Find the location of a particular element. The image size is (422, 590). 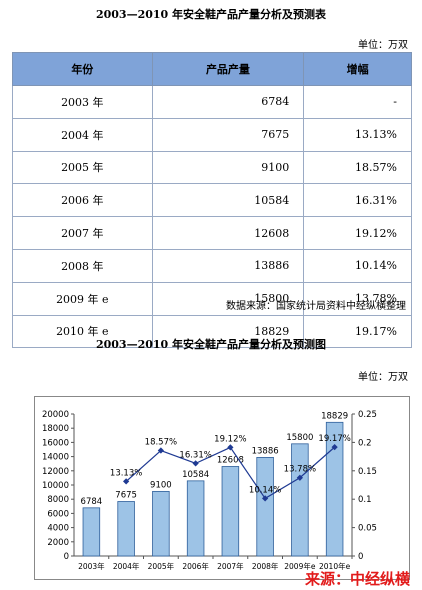

y-left-tick-label: 14000 is located at coordinates (55, 458).